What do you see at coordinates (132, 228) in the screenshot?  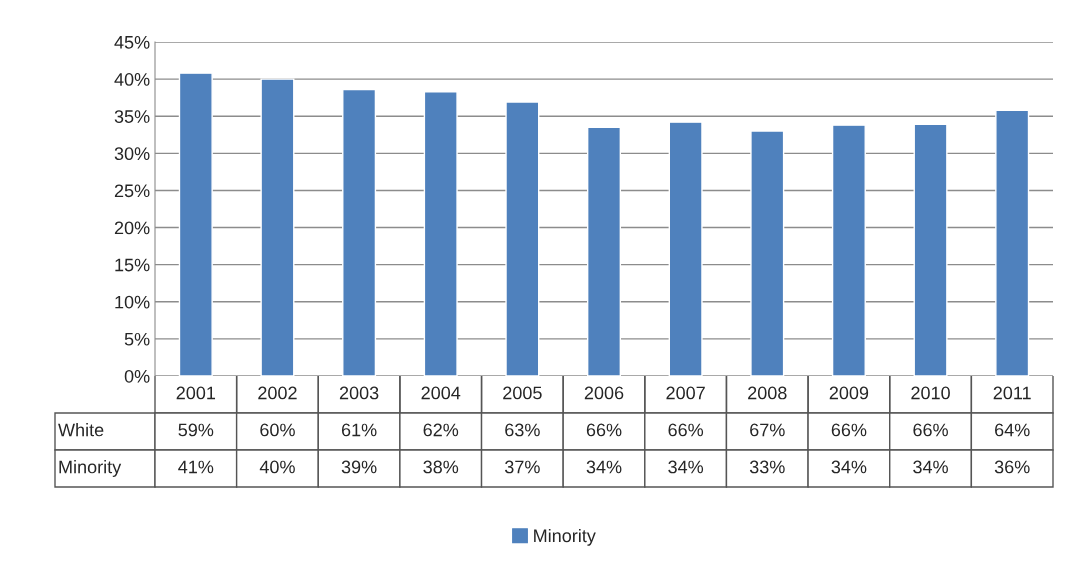 I see `y-tick-label: 20%` at bounding box center [132, 228].